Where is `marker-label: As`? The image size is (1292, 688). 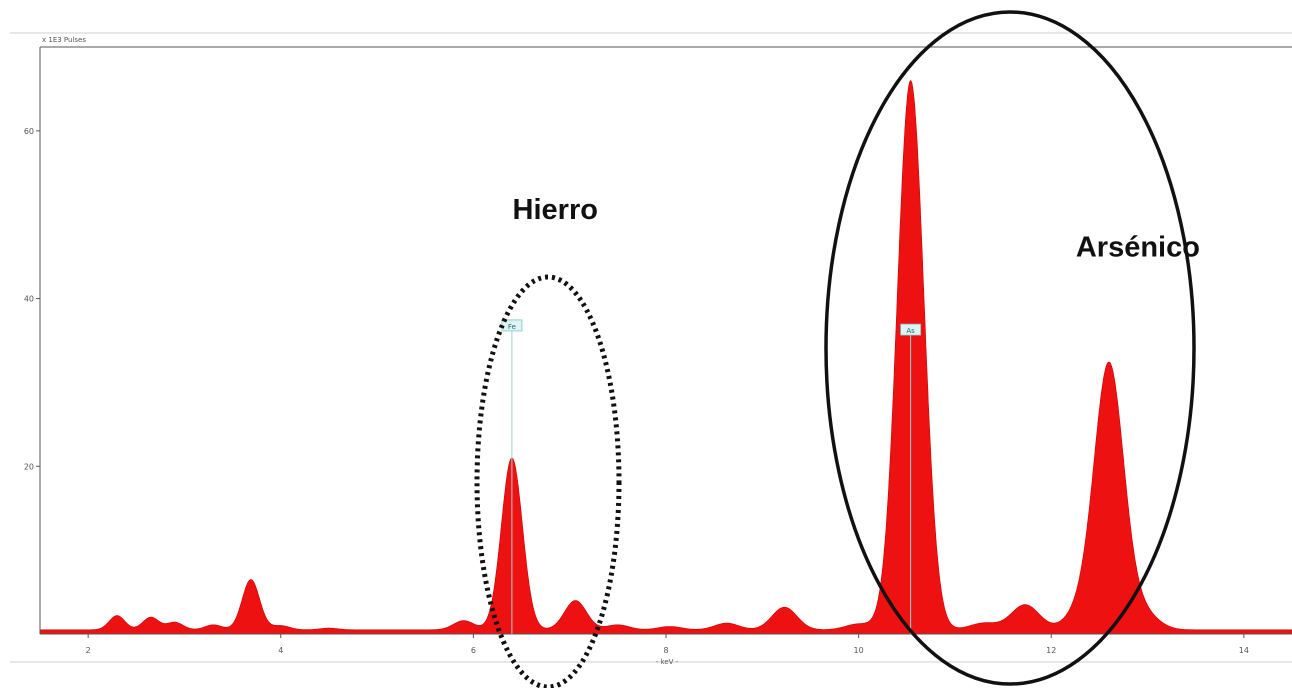 marker-label: As is located at coordinates (910, 331).